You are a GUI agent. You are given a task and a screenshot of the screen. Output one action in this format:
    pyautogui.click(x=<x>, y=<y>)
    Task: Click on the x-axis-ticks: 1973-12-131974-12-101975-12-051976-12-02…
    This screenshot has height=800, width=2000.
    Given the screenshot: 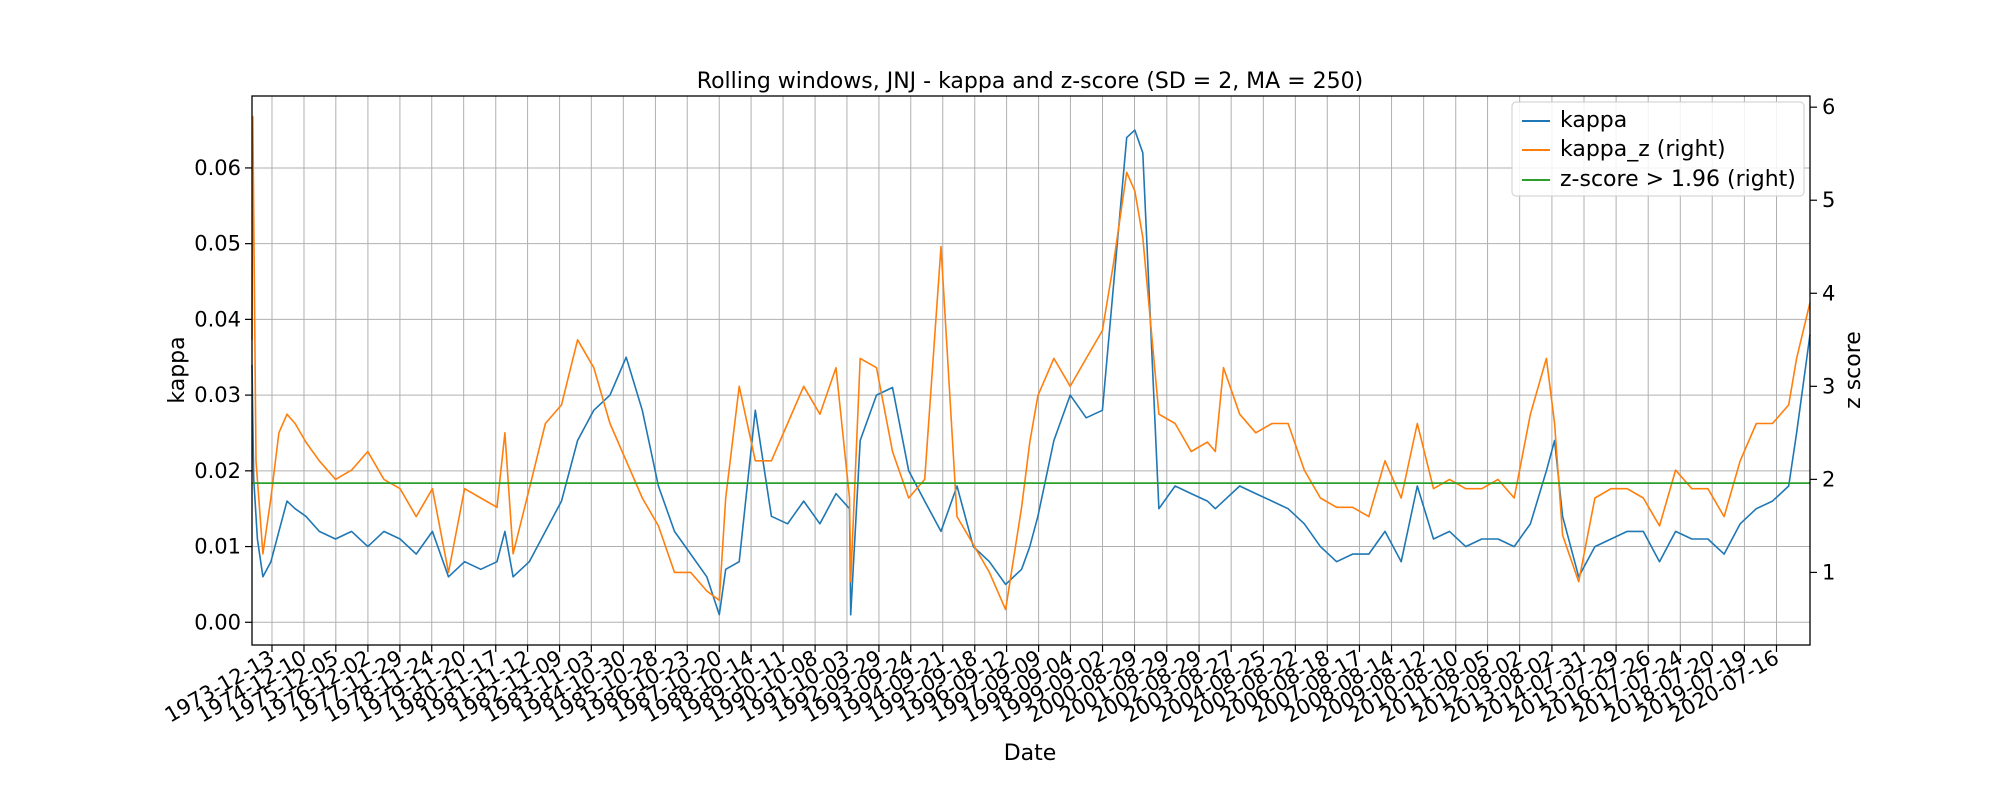 What is the action you would take?
    pyautogui.click(x=972, y=686)
    